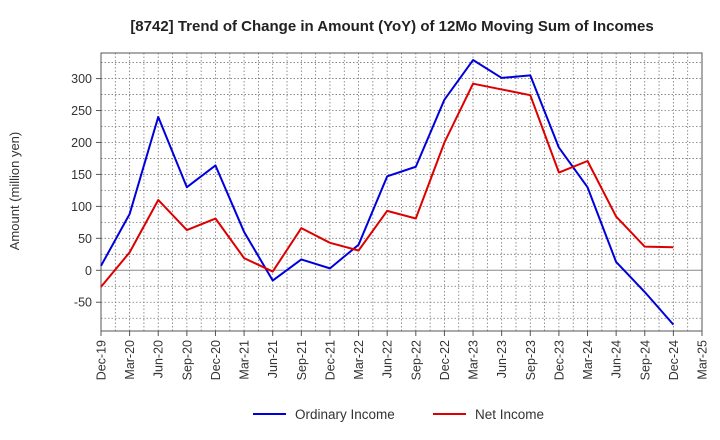 The height and width of the screenshot is (440, 720). What do you see at coordinates (674, 360) in the screenshot?
I see `x-tick-label: Dec-24` at bounding box center [674, 360].